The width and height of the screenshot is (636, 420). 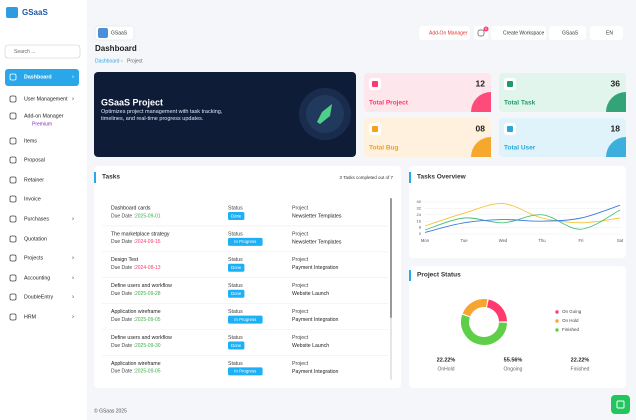 I want to click on line-series, so click(x=522, y=215).